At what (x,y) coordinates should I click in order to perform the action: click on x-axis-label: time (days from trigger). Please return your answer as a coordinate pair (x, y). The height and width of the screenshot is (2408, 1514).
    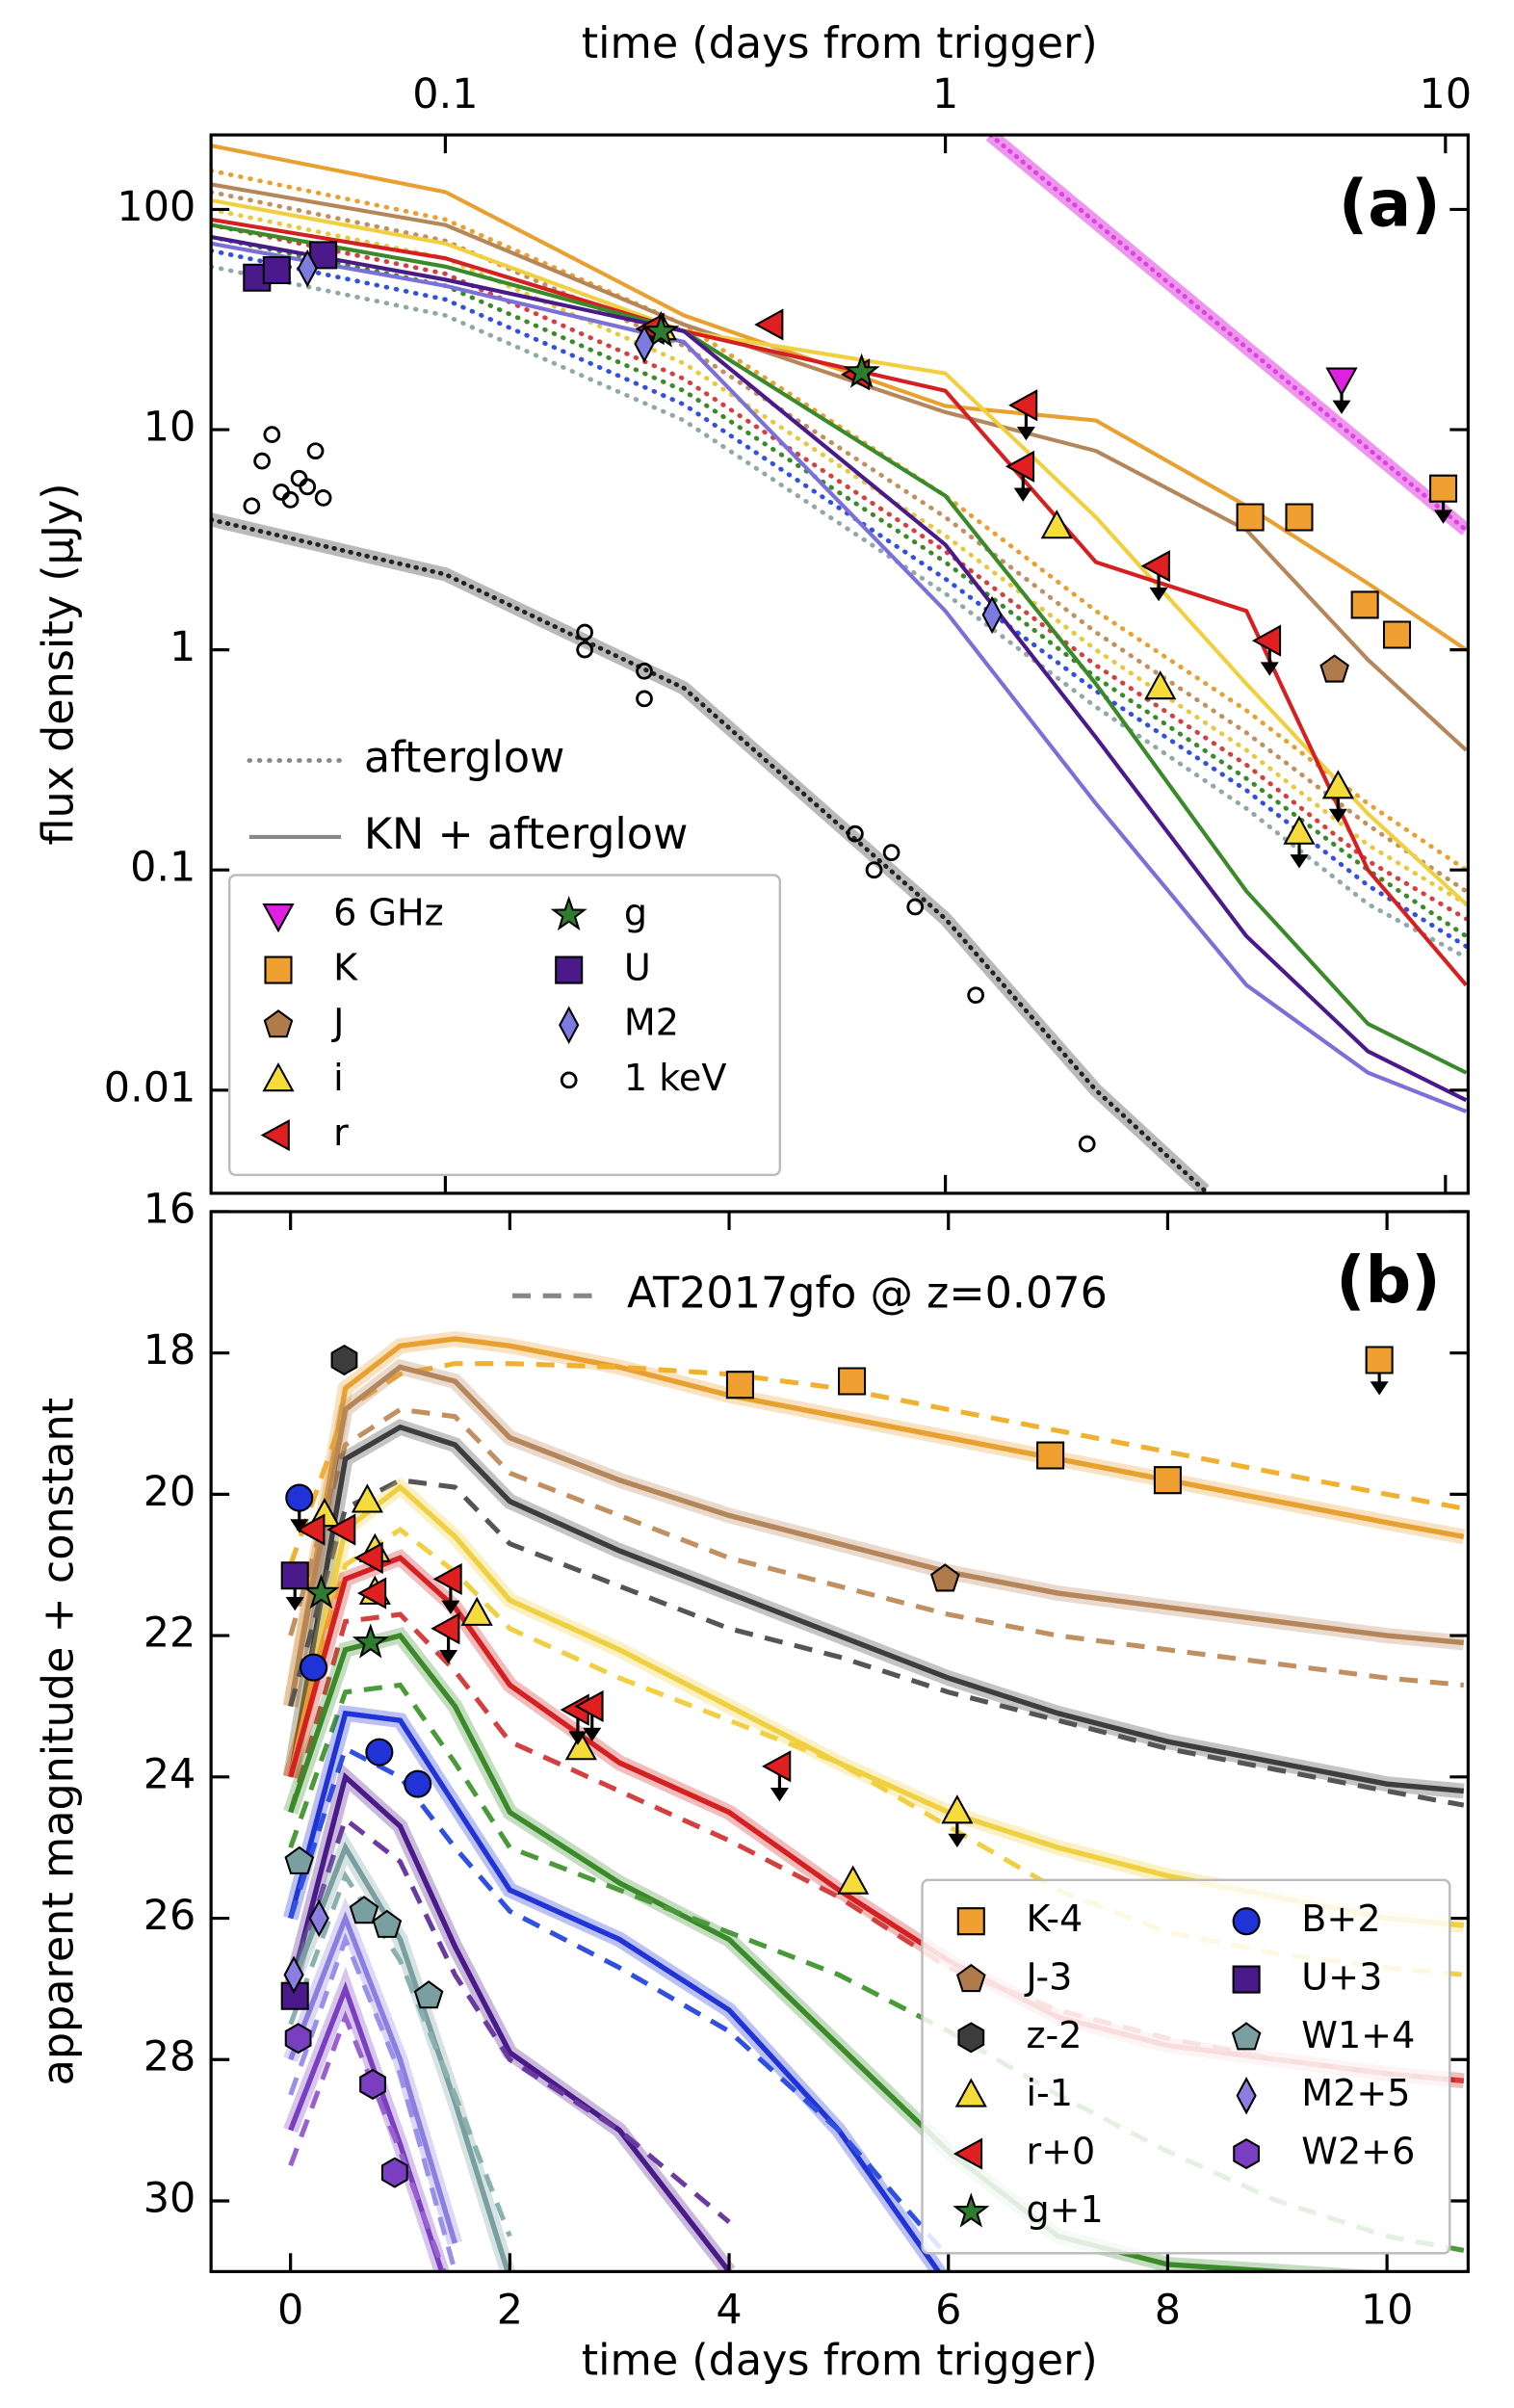
    Looking at the image, I should click on (840, 43).